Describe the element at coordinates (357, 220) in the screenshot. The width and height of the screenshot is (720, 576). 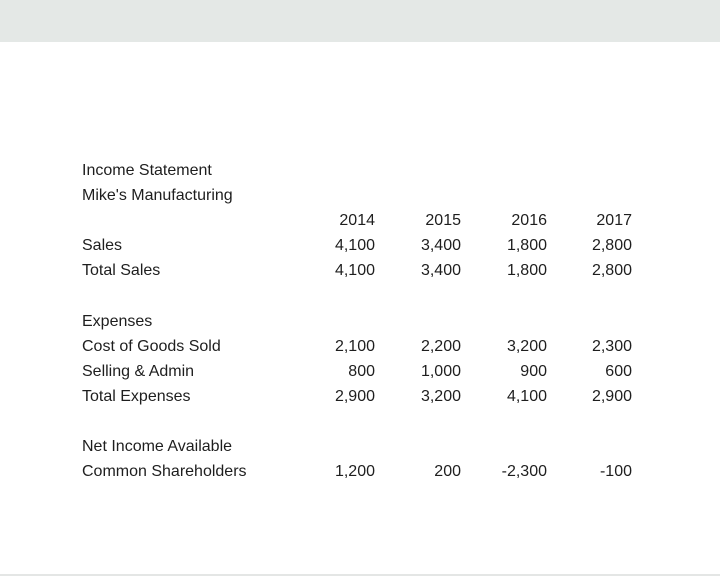
I see `year-header: 2014` at that location.